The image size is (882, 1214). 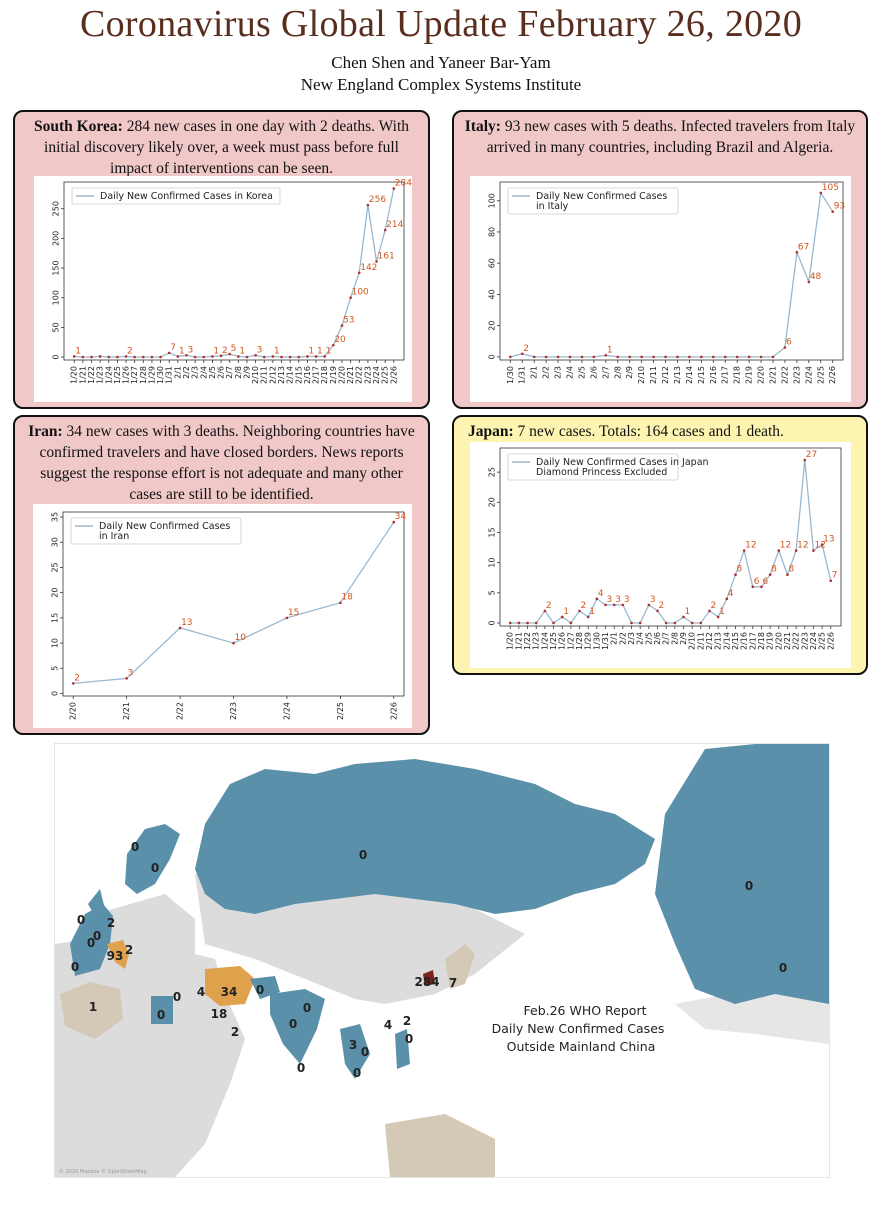 I want to click on data-label: 34, so click(x=401, y=517).